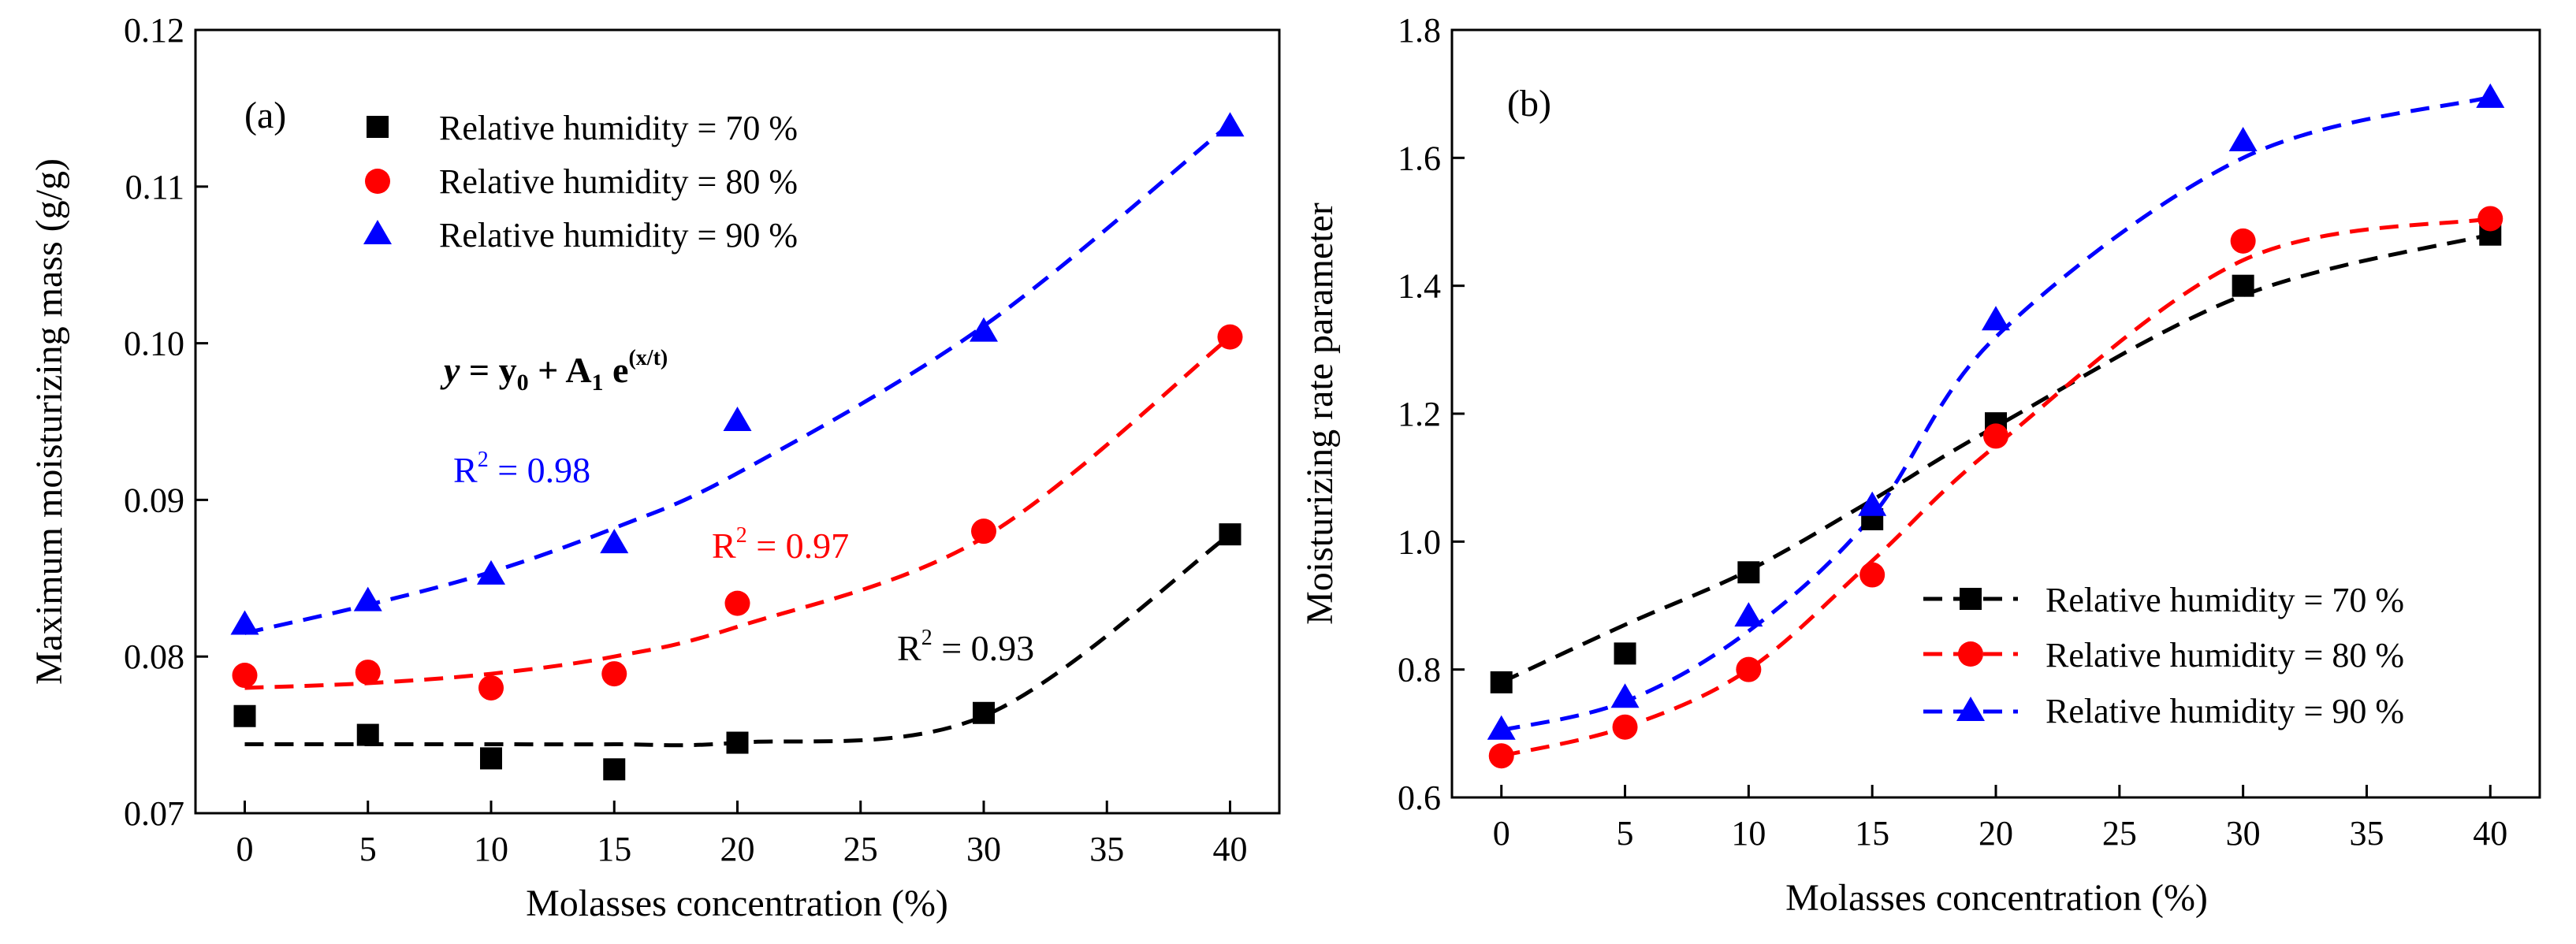 The height and width of the screenshot is (944, 2576). I want to click on eq-exp: (x/t), so click(648, 358).